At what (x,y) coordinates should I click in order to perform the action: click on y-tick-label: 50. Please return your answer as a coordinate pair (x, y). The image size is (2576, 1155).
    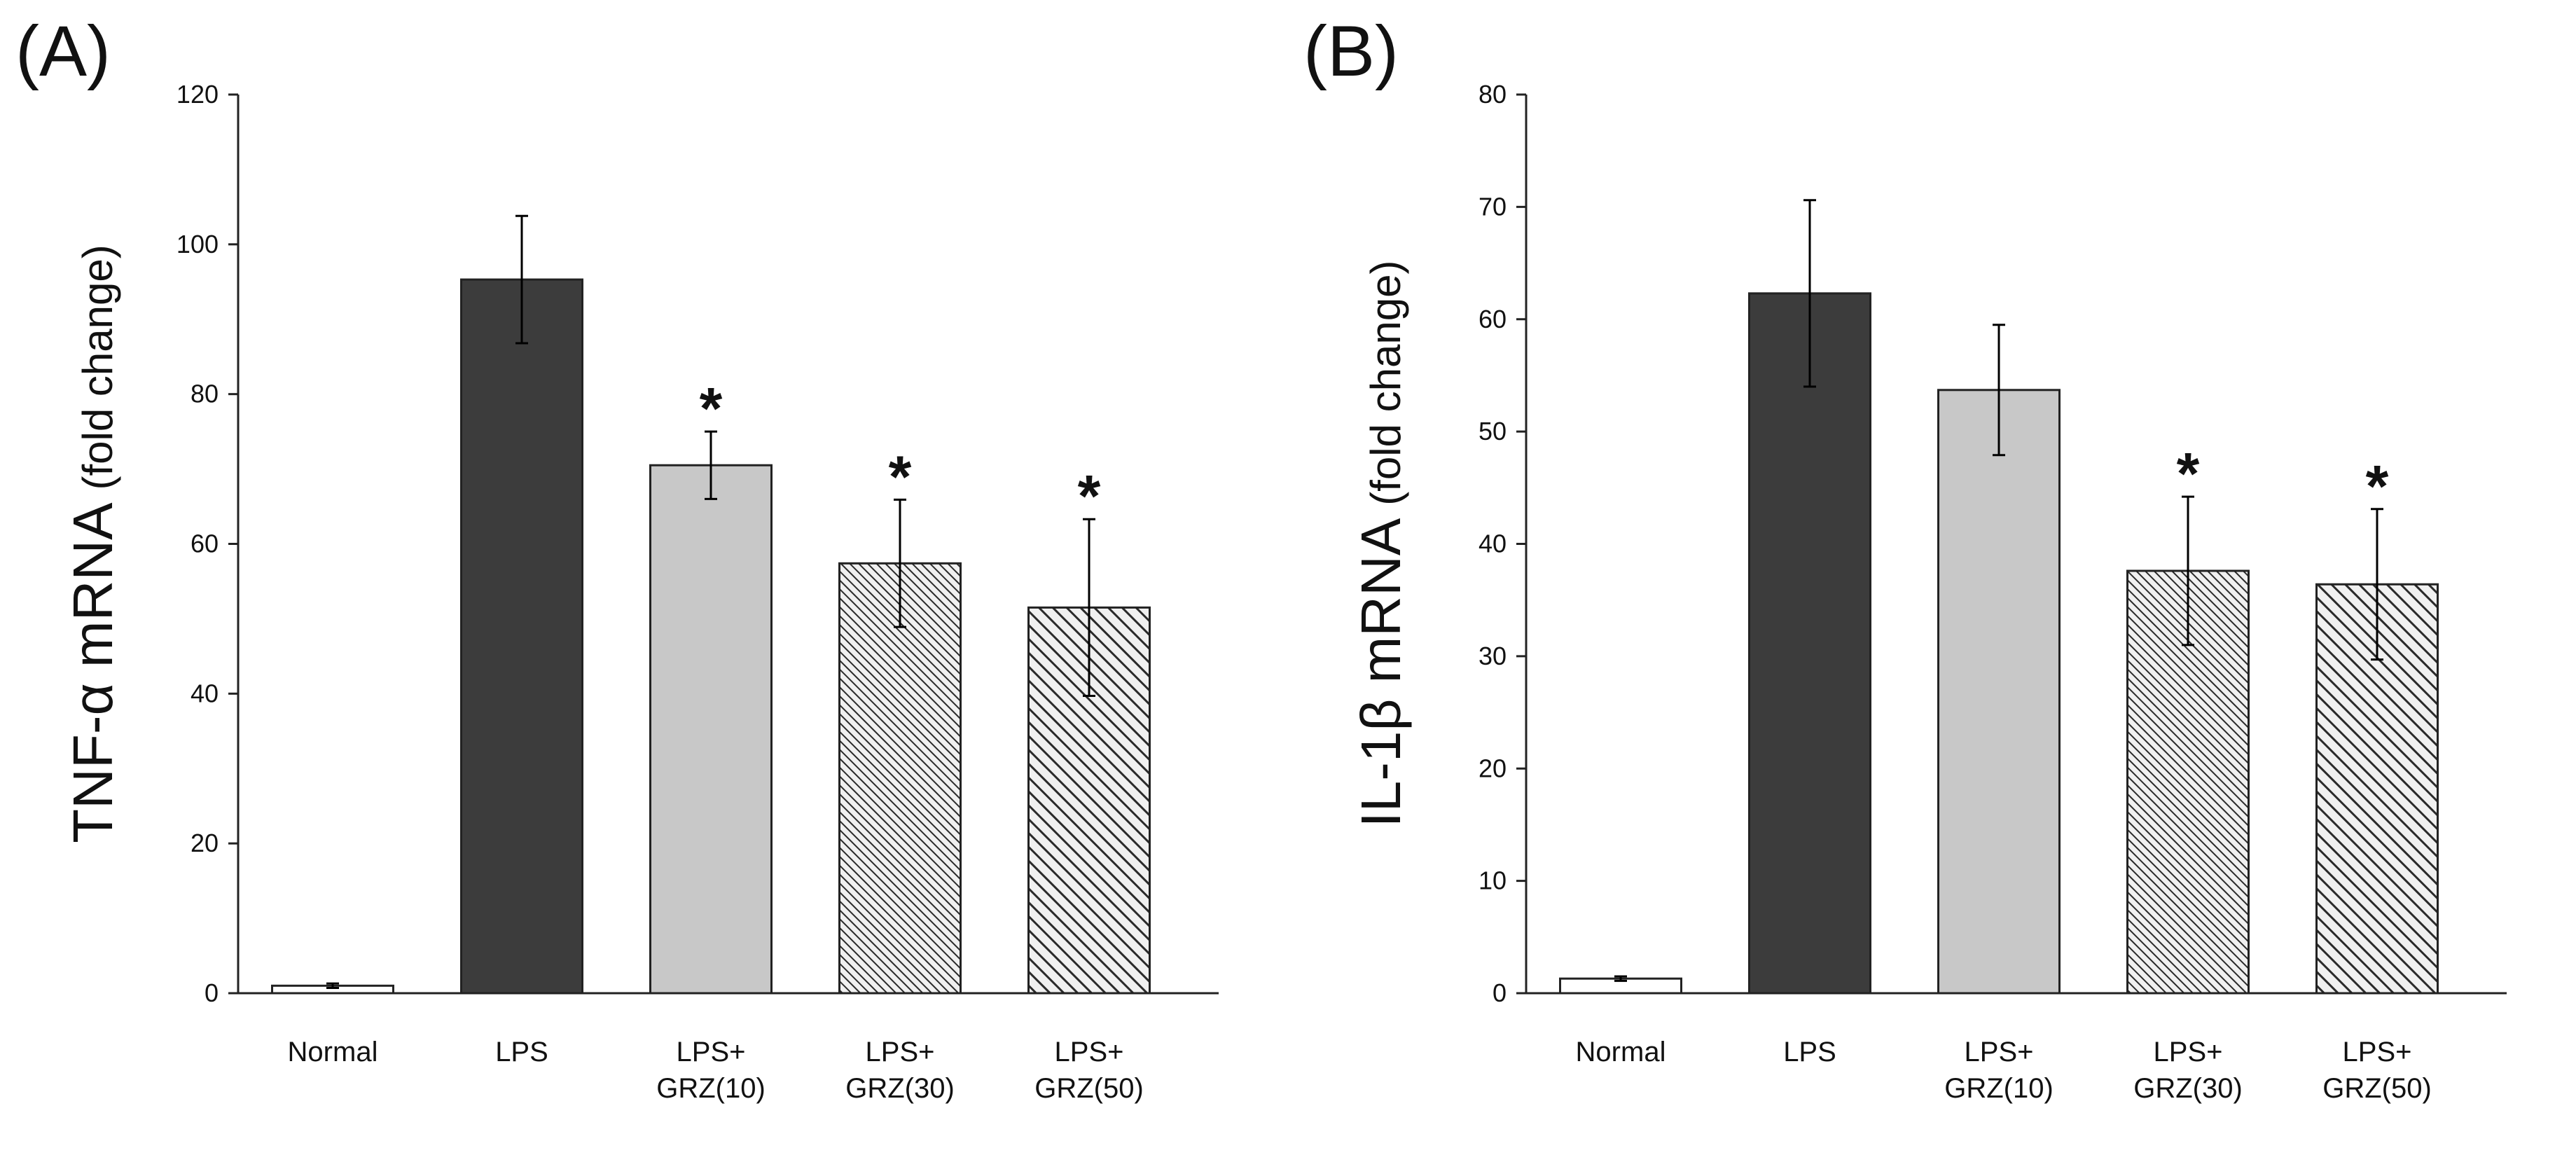
    Looking at the image, I should click on (1493, 431).